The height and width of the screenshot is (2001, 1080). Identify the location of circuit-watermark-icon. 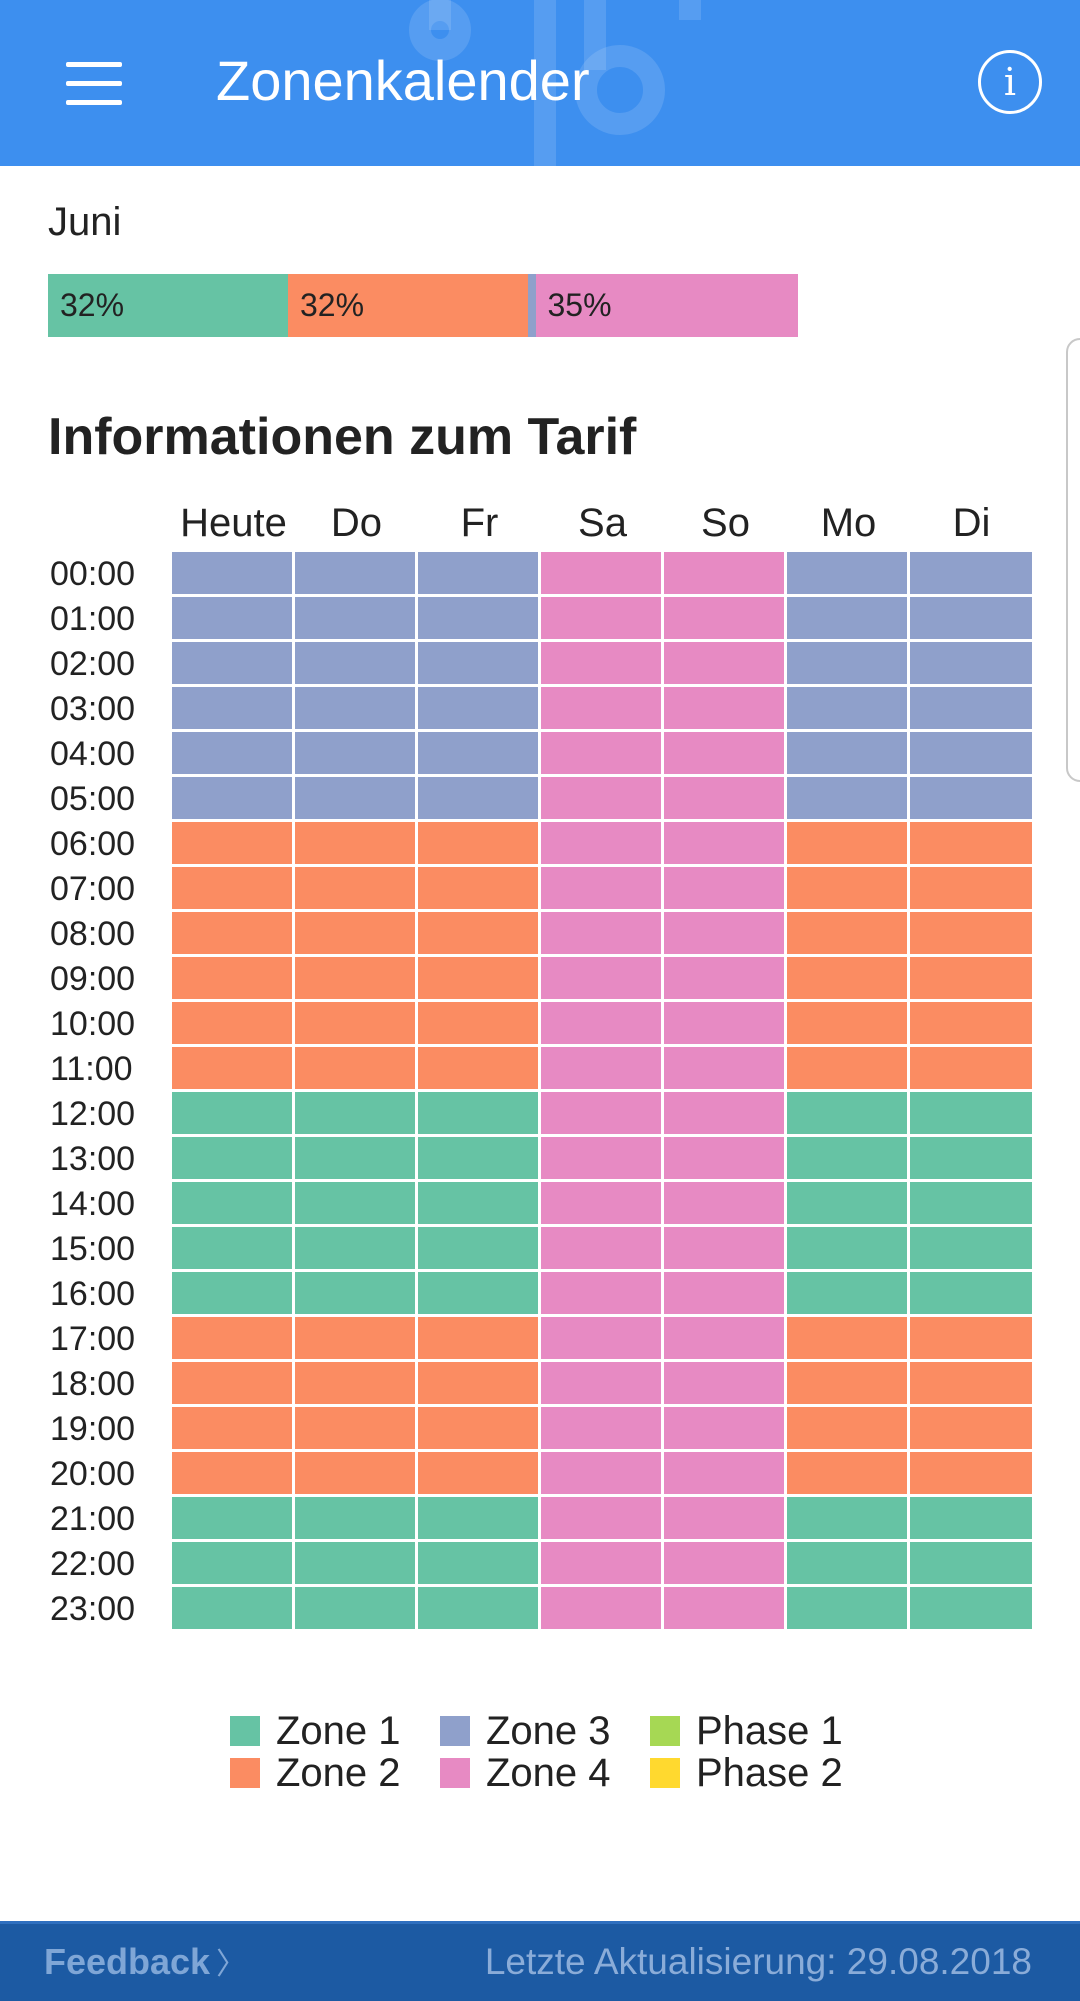
(555, 83).